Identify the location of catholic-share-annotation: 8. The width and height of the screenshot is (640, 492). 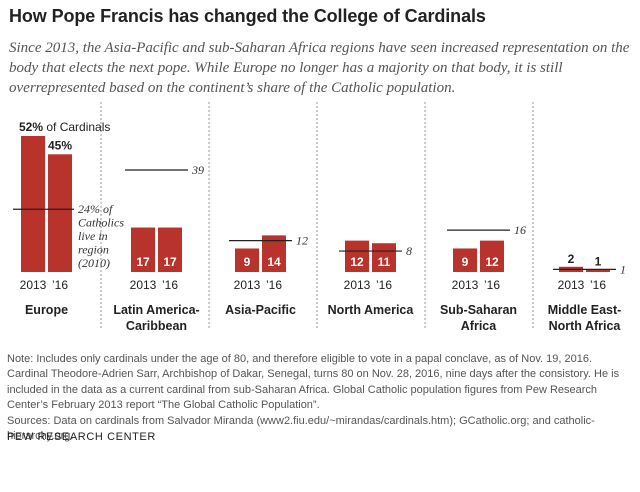
(409, 251).